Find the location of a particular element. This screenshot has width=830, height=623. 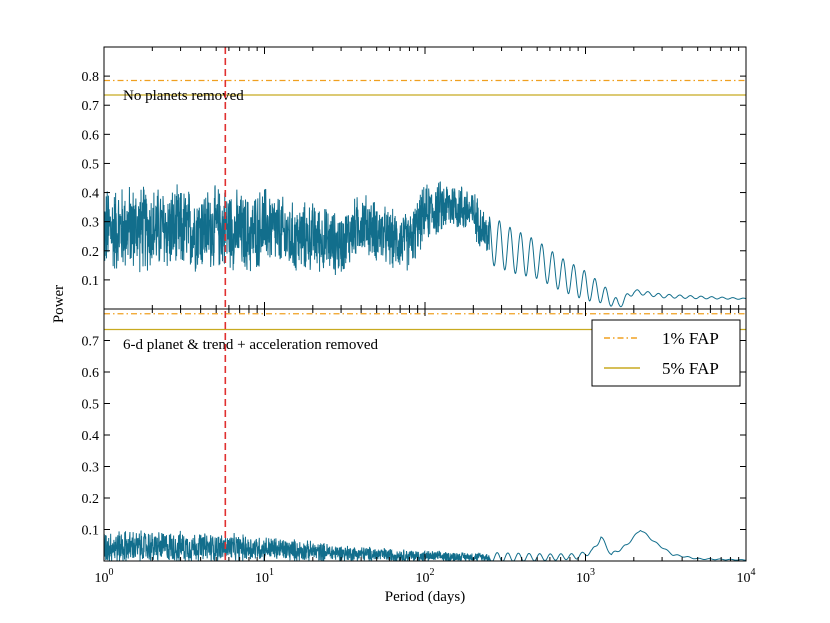

bot-ytick-label-1: 0.2 is located at coordinates (91, 499).